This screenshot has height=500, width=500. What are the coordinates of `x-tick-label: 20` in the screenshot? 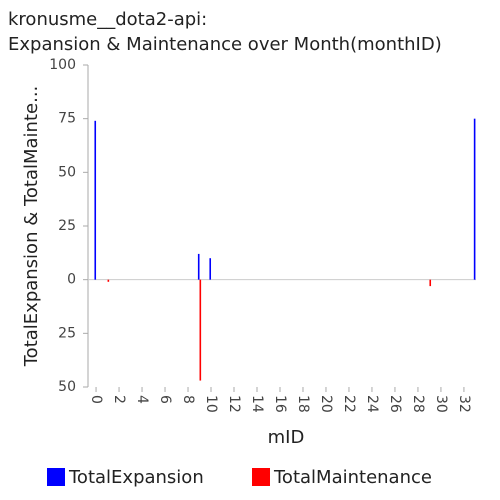 It's located at (326, 404).